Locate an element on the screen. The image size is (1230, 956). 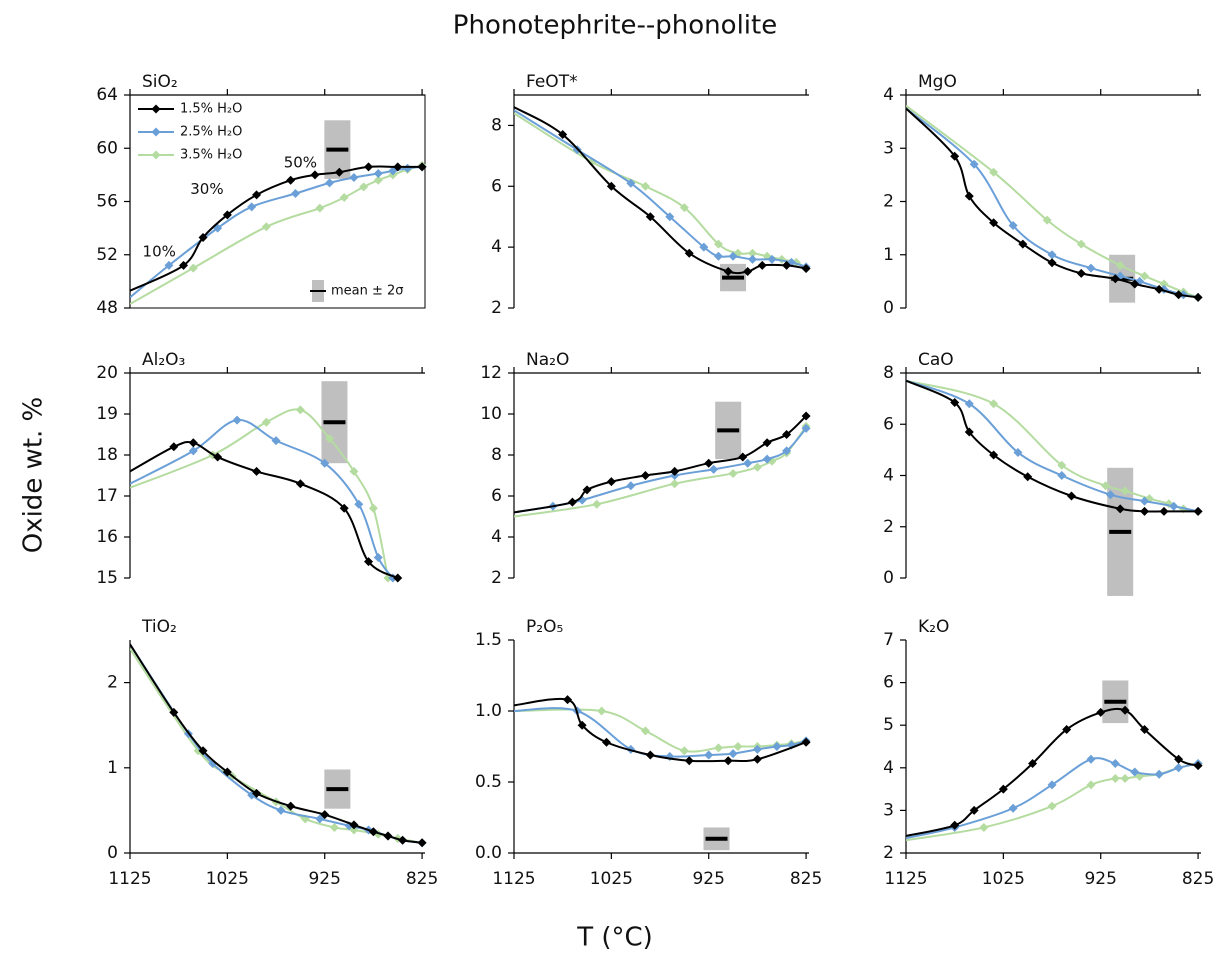
panel-title: P₂O₅ is located at coordinates (544, 627).